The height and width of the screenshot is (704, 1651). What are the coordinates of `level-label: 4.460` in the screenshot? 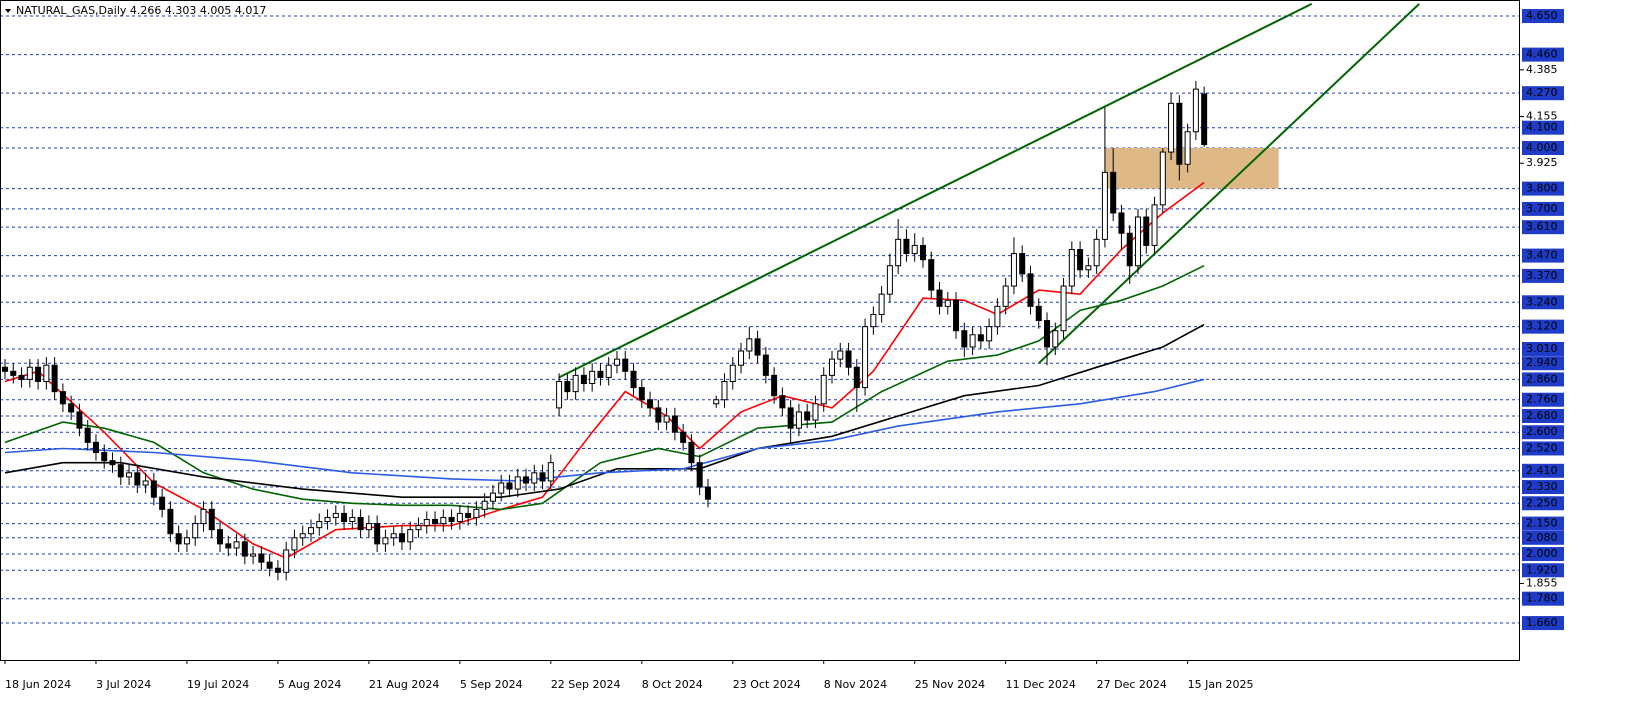 It's located at (1542, 54).